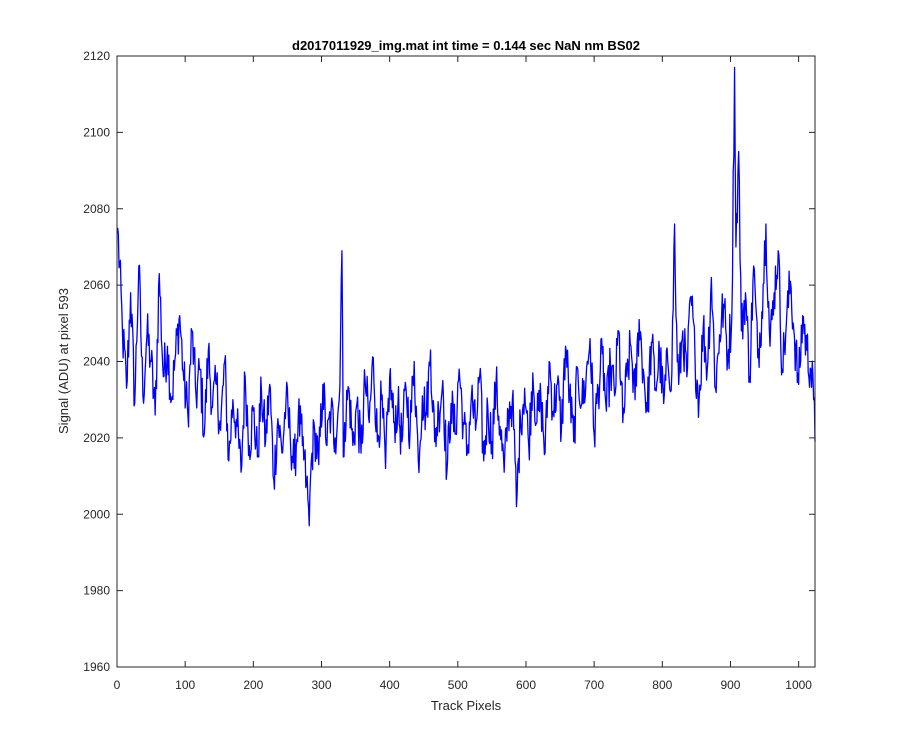  Describe the element at coordinates (96, 209) in the screenshot. I see `y-tick-label: 2080` at that location.